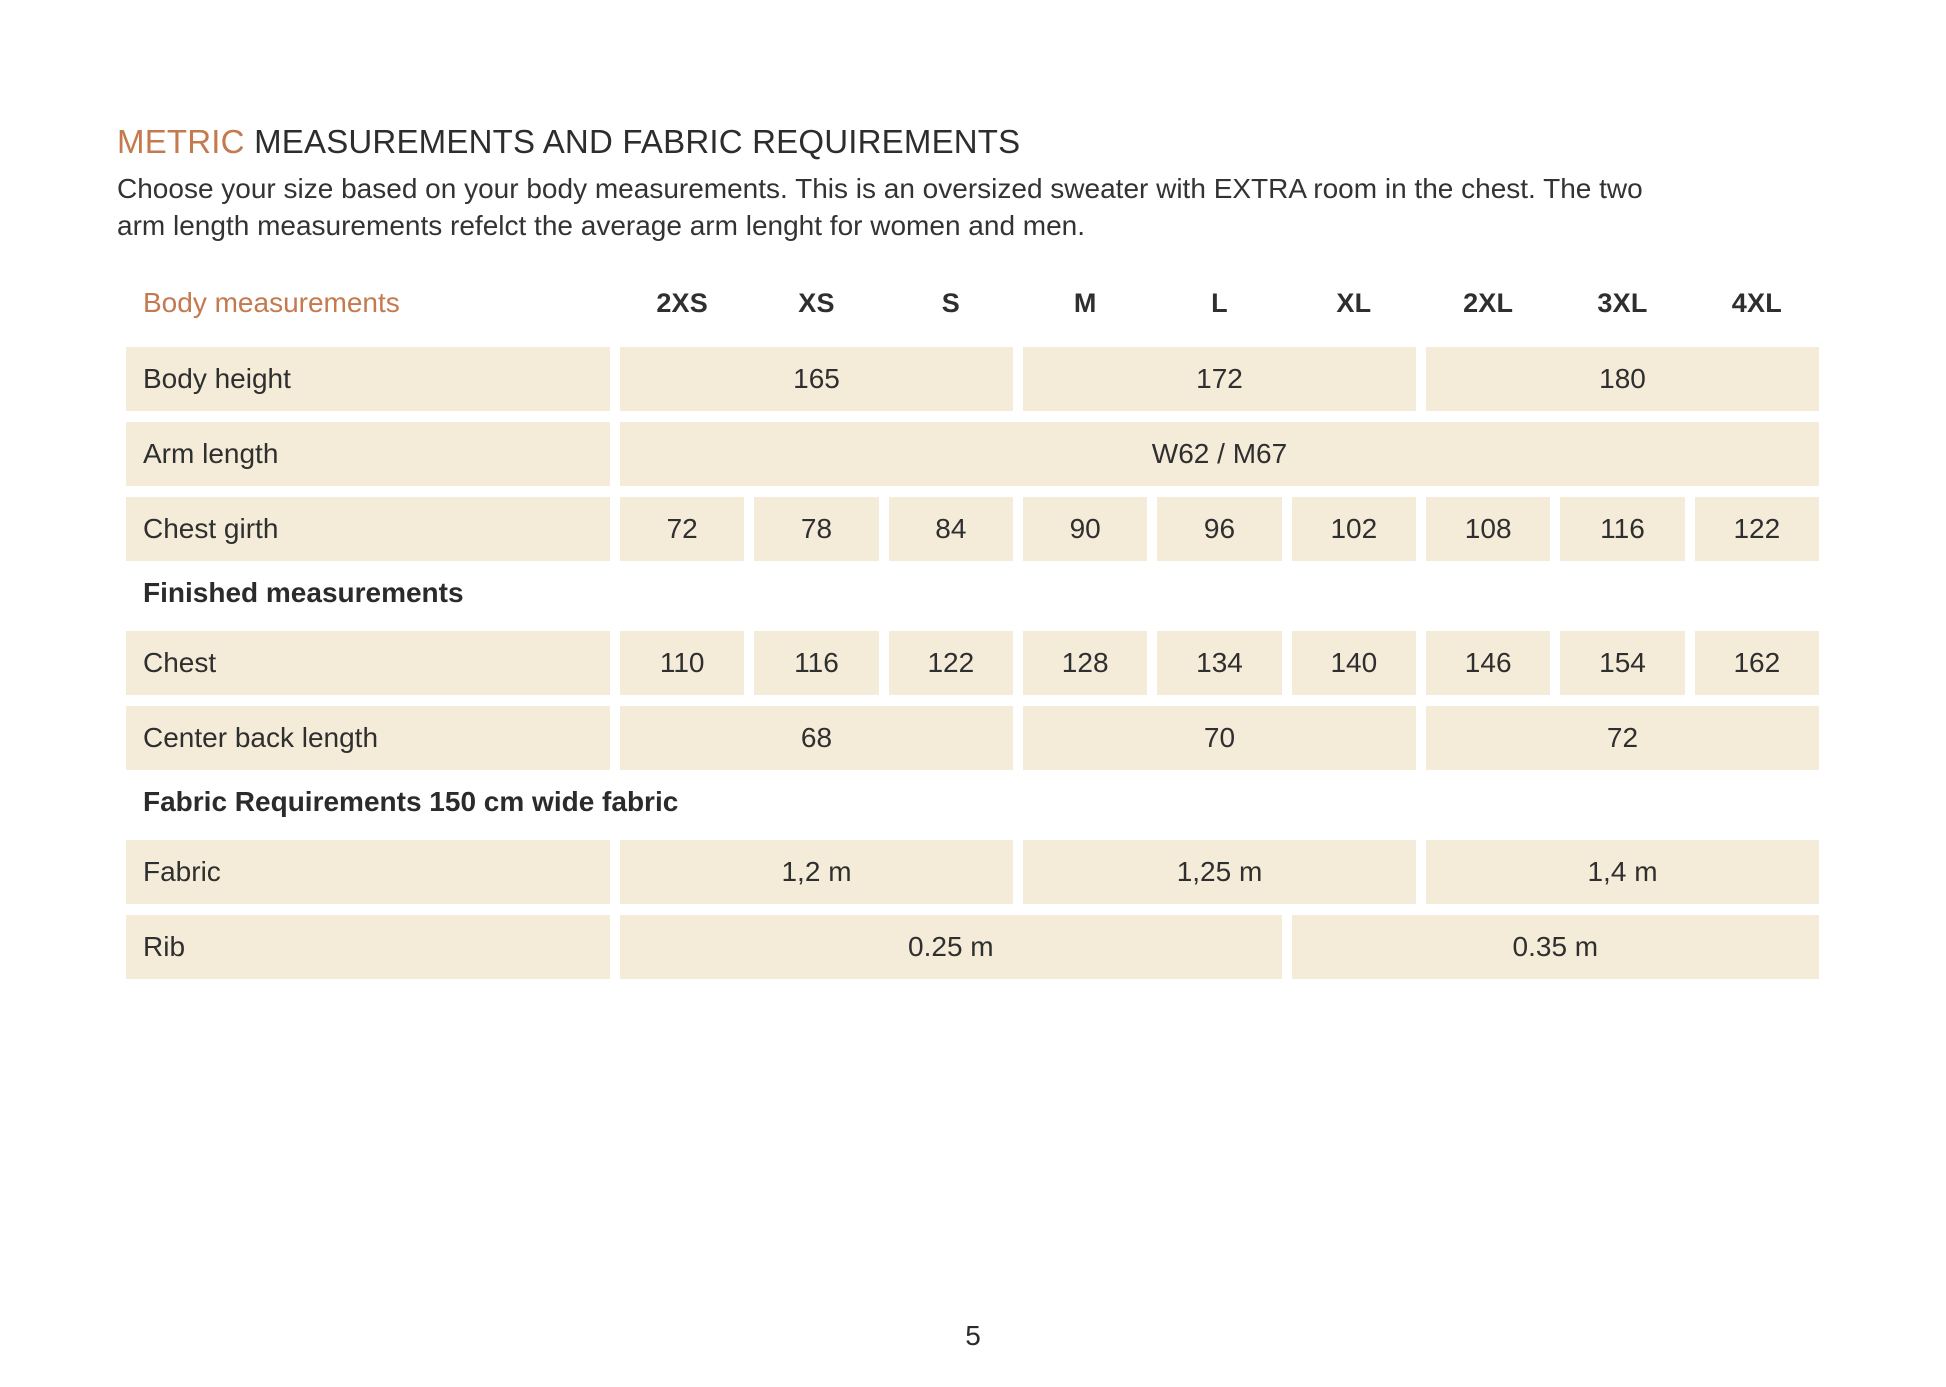 The image size is (1946, 1387). Describe the element at coordinates (950, 529) in the screenshot. I see `value-cell: 84` at that location.